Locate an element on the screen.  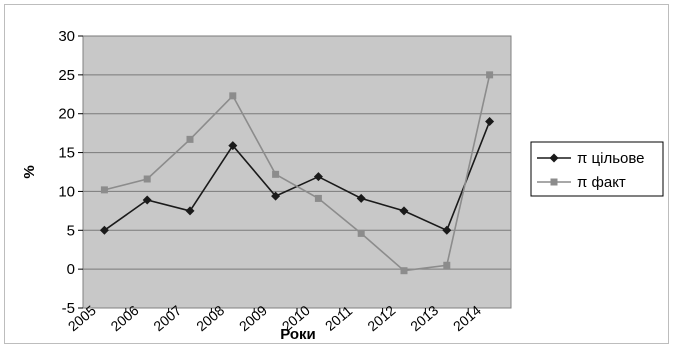
y-tick-label: 25 is located at coordinates (66, 75).